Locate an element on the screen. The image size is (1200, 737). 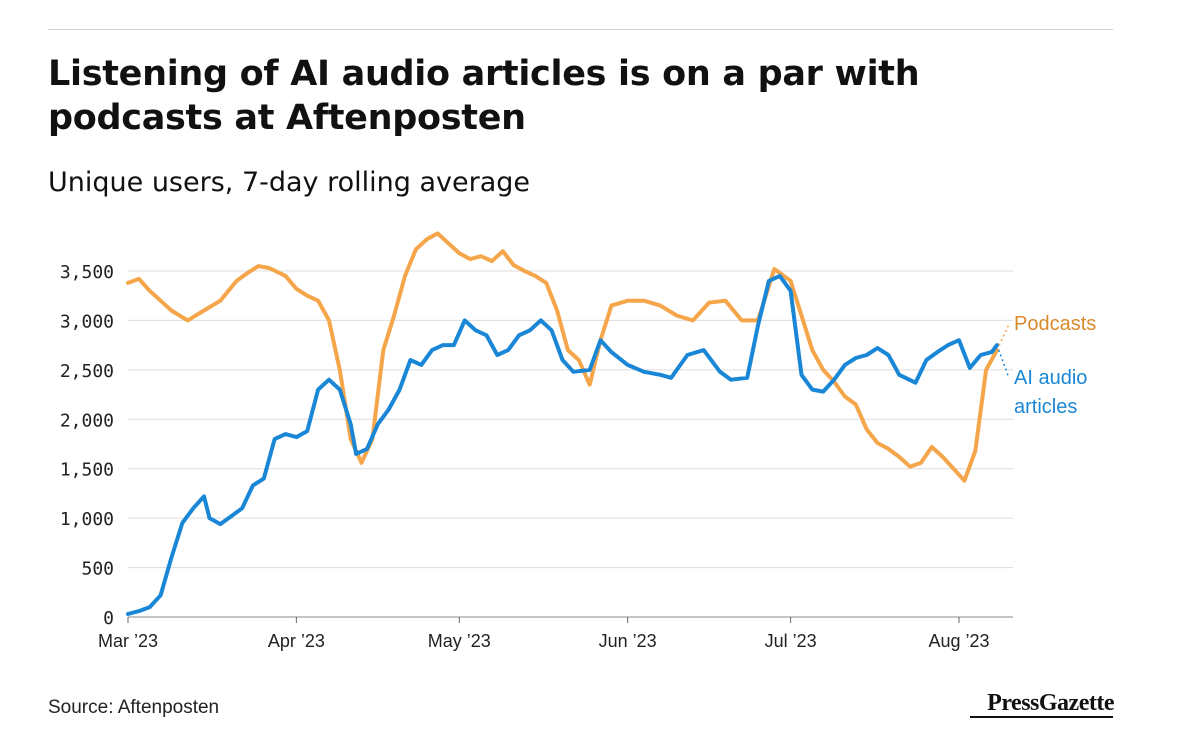
y-tick-label: 3,500 is located at coordinates (87, 272).